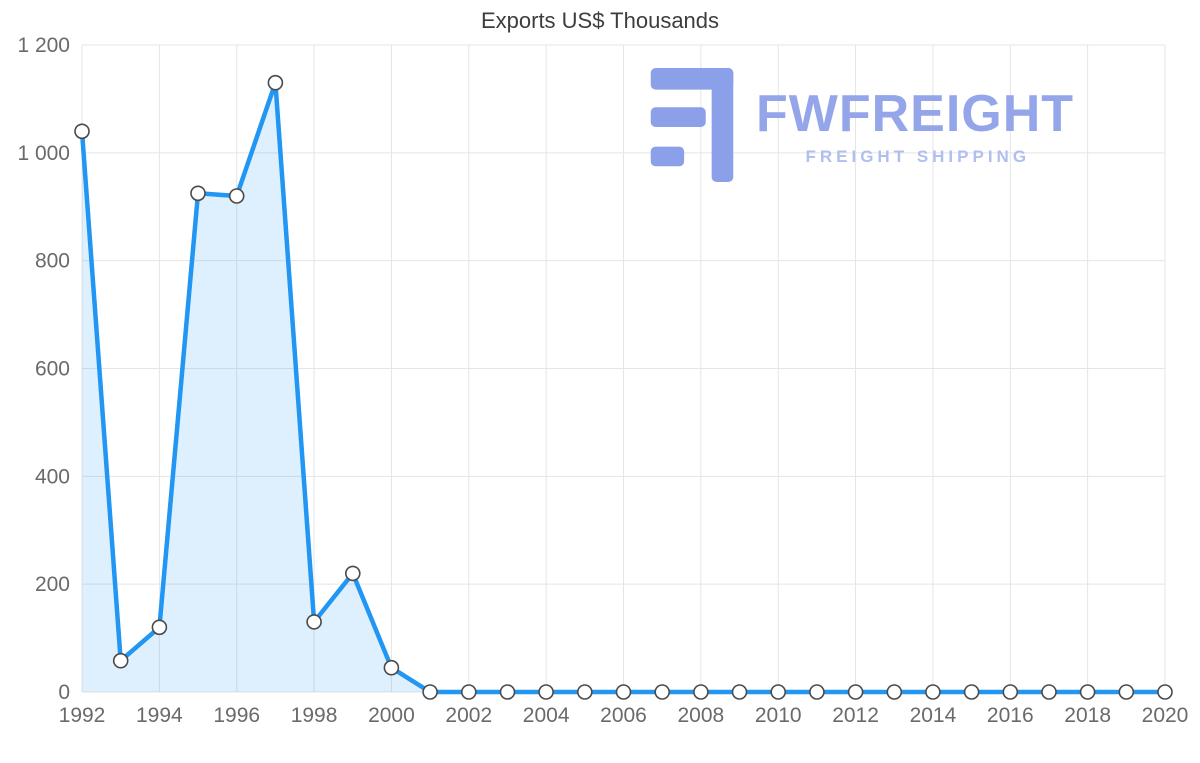 This screenshot has height=763, width=1200. Describe the element at coordinates (43, 153) in the screenshot. I see `y-tick-label: 1 000` at that location.